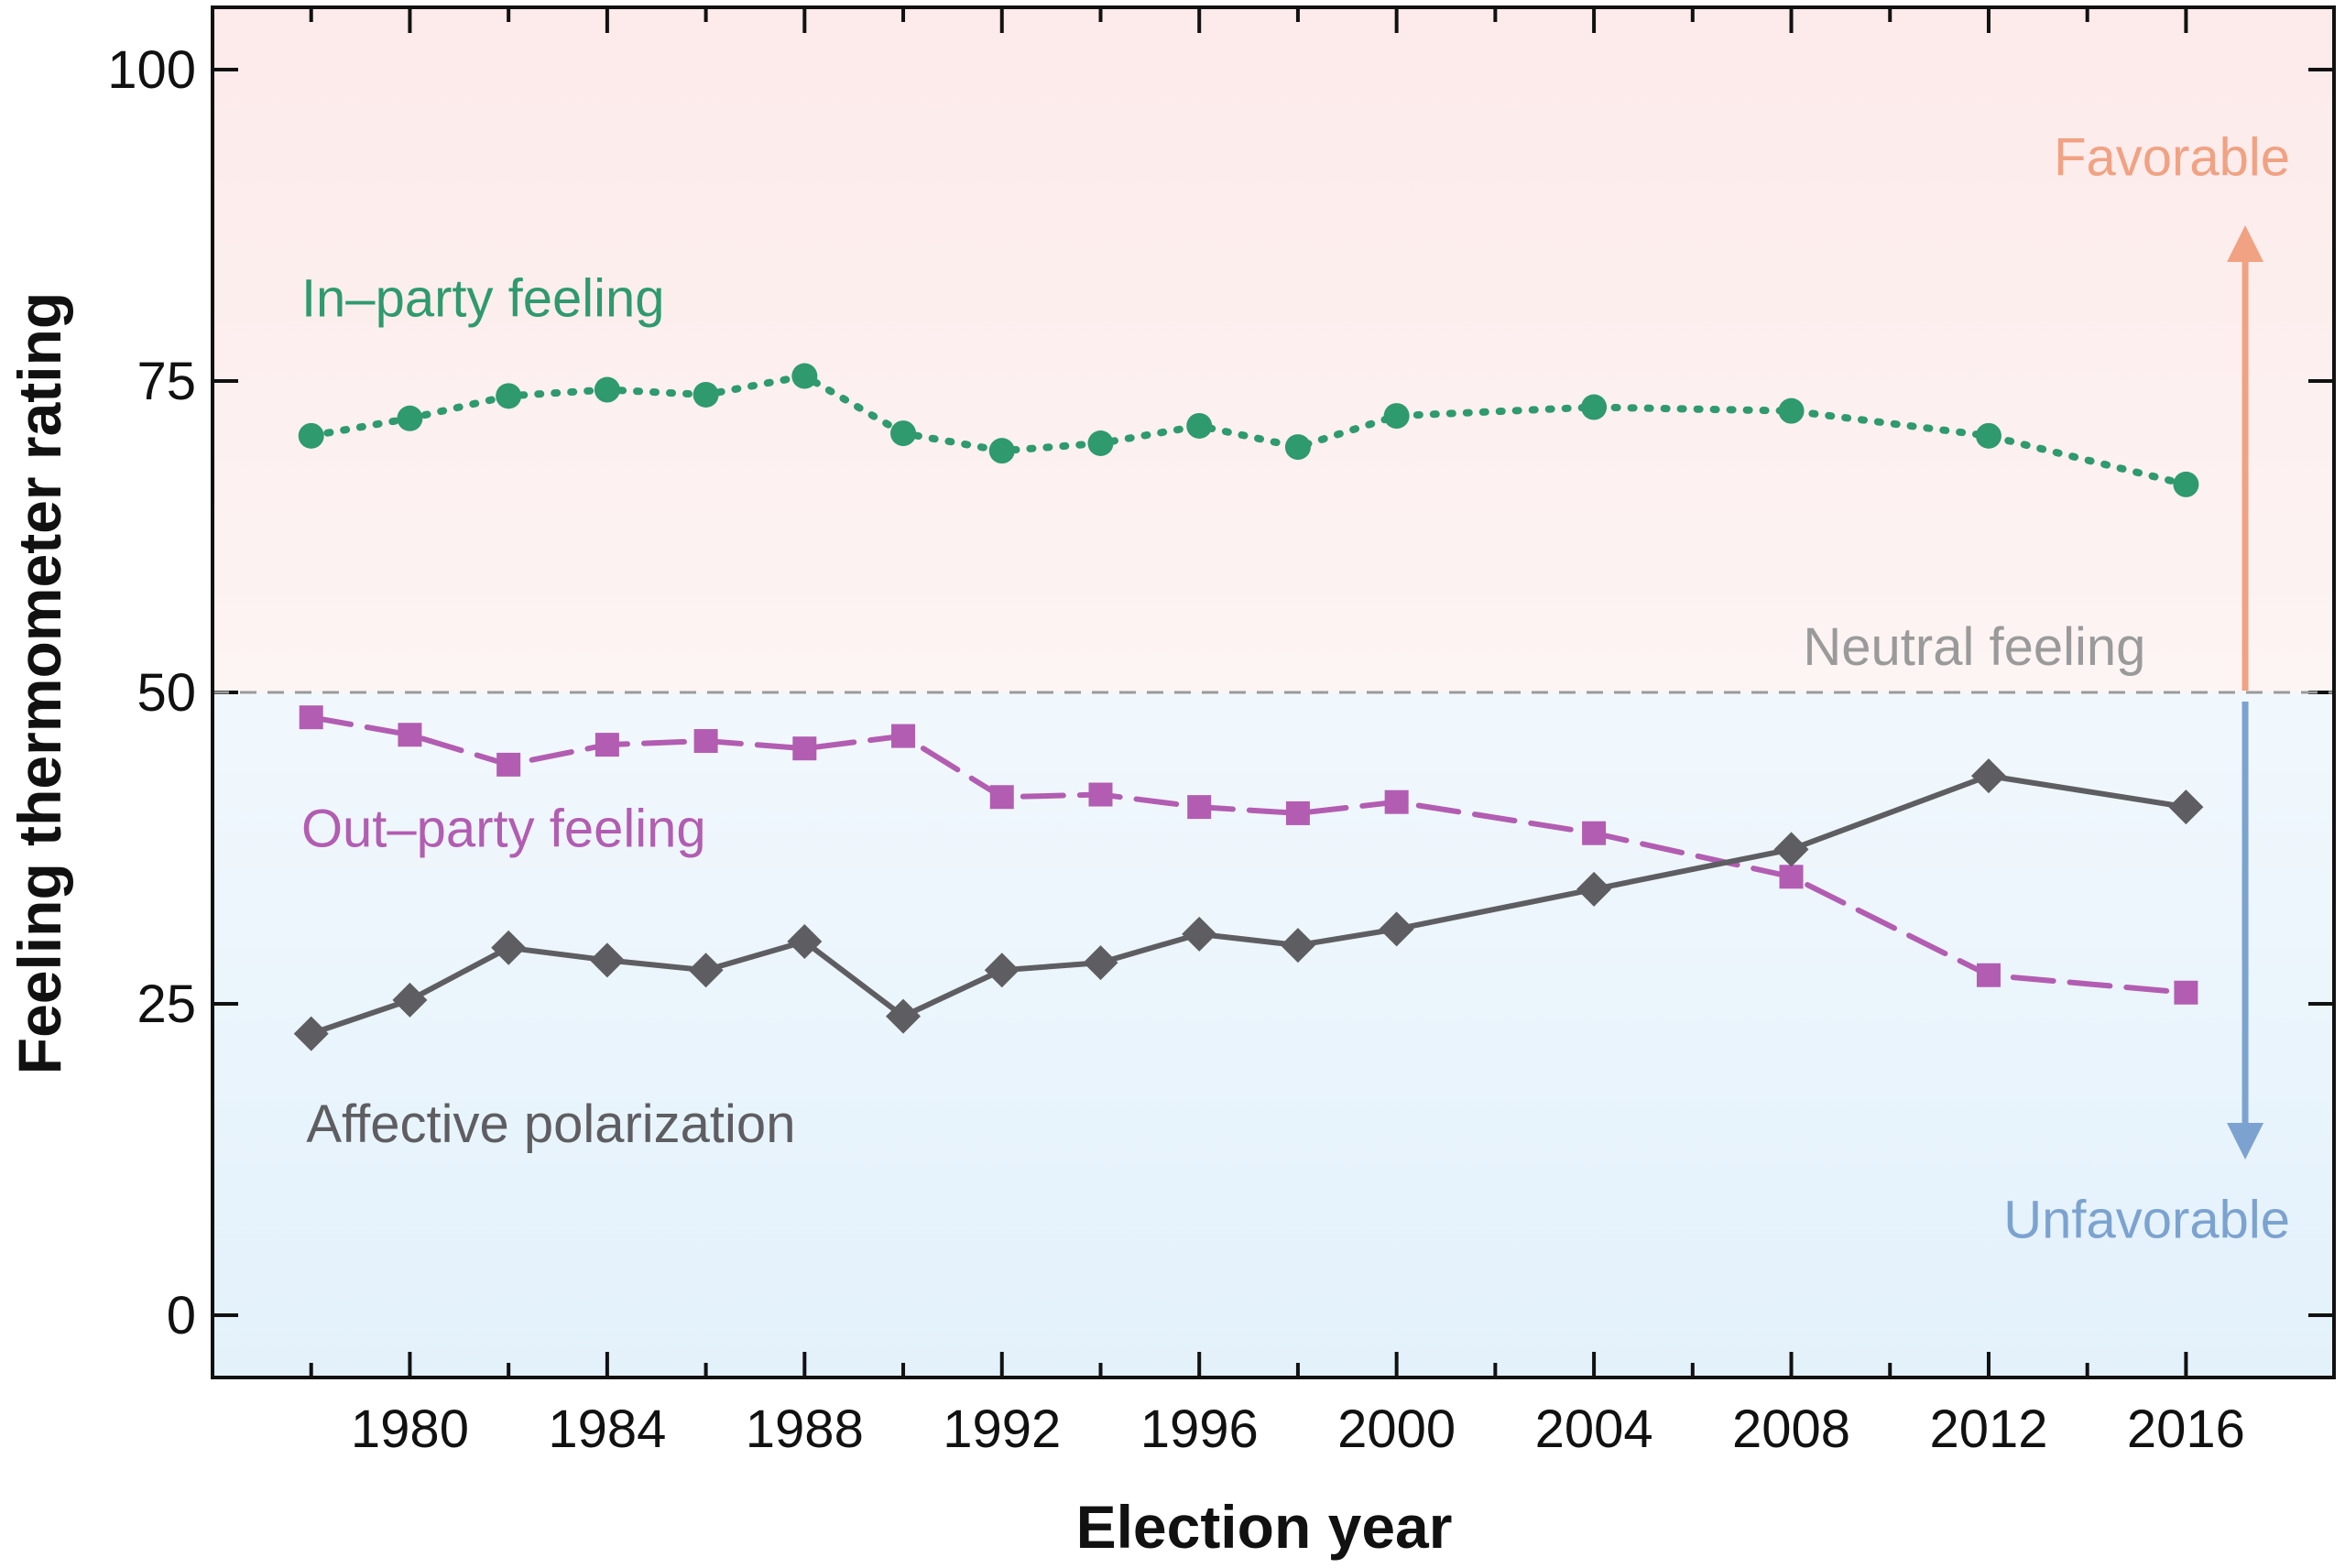  Describe the element at coordinates (2186, 992) in the screenshot. I see `point-s1-2016` at that location.